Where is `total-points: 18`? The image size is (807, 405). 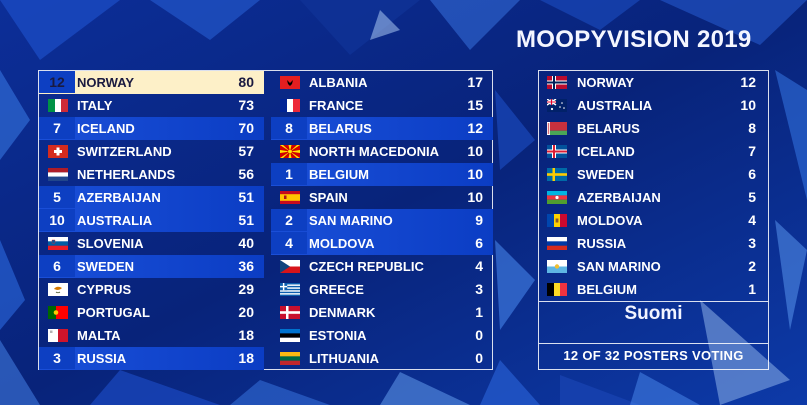
total-points: 18 is located at coordinates (246, 335).